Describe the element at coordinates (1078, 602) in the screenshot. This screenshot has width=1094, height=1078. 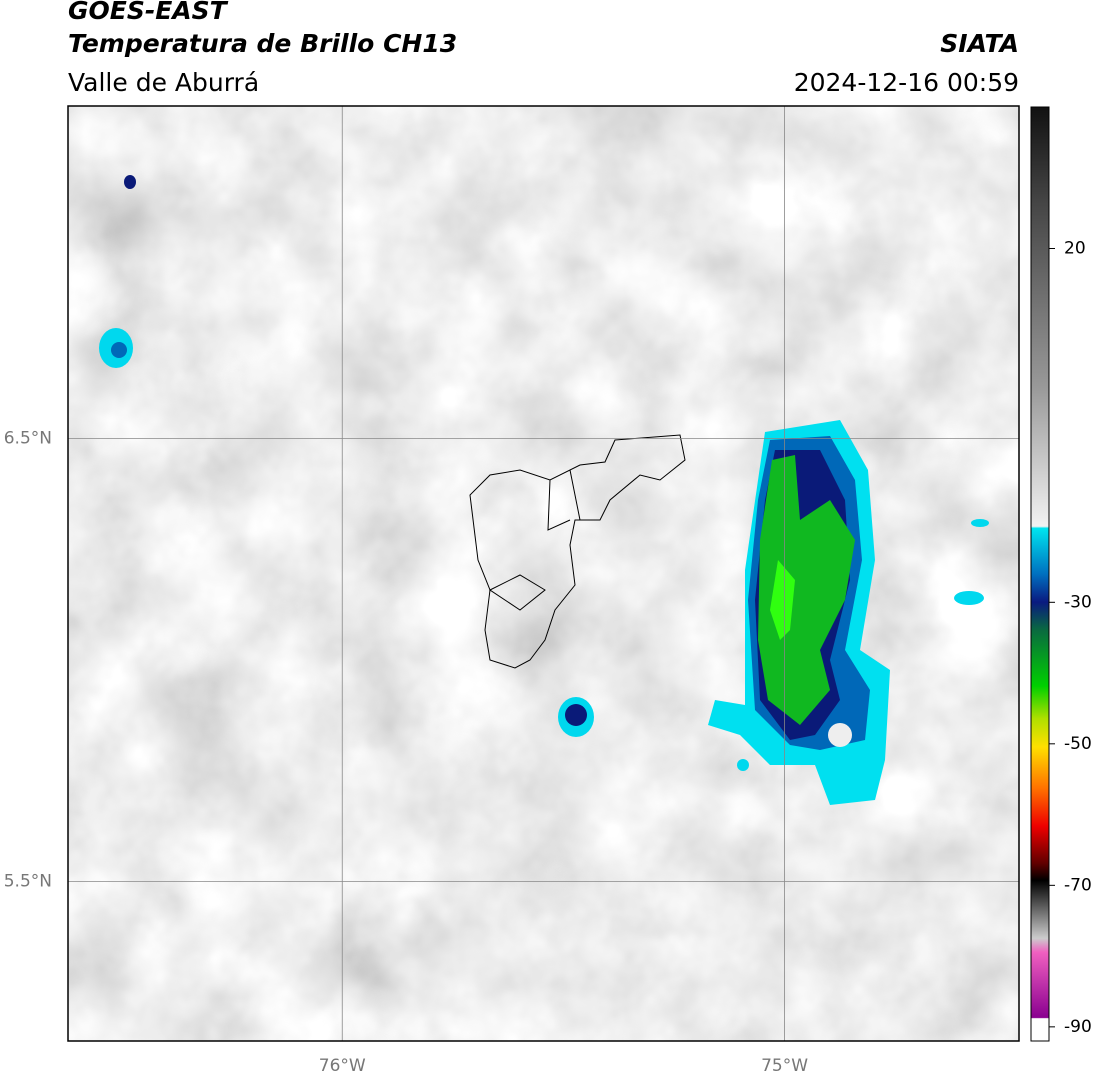
I see `colorbar-tick-label: -30` at that location.